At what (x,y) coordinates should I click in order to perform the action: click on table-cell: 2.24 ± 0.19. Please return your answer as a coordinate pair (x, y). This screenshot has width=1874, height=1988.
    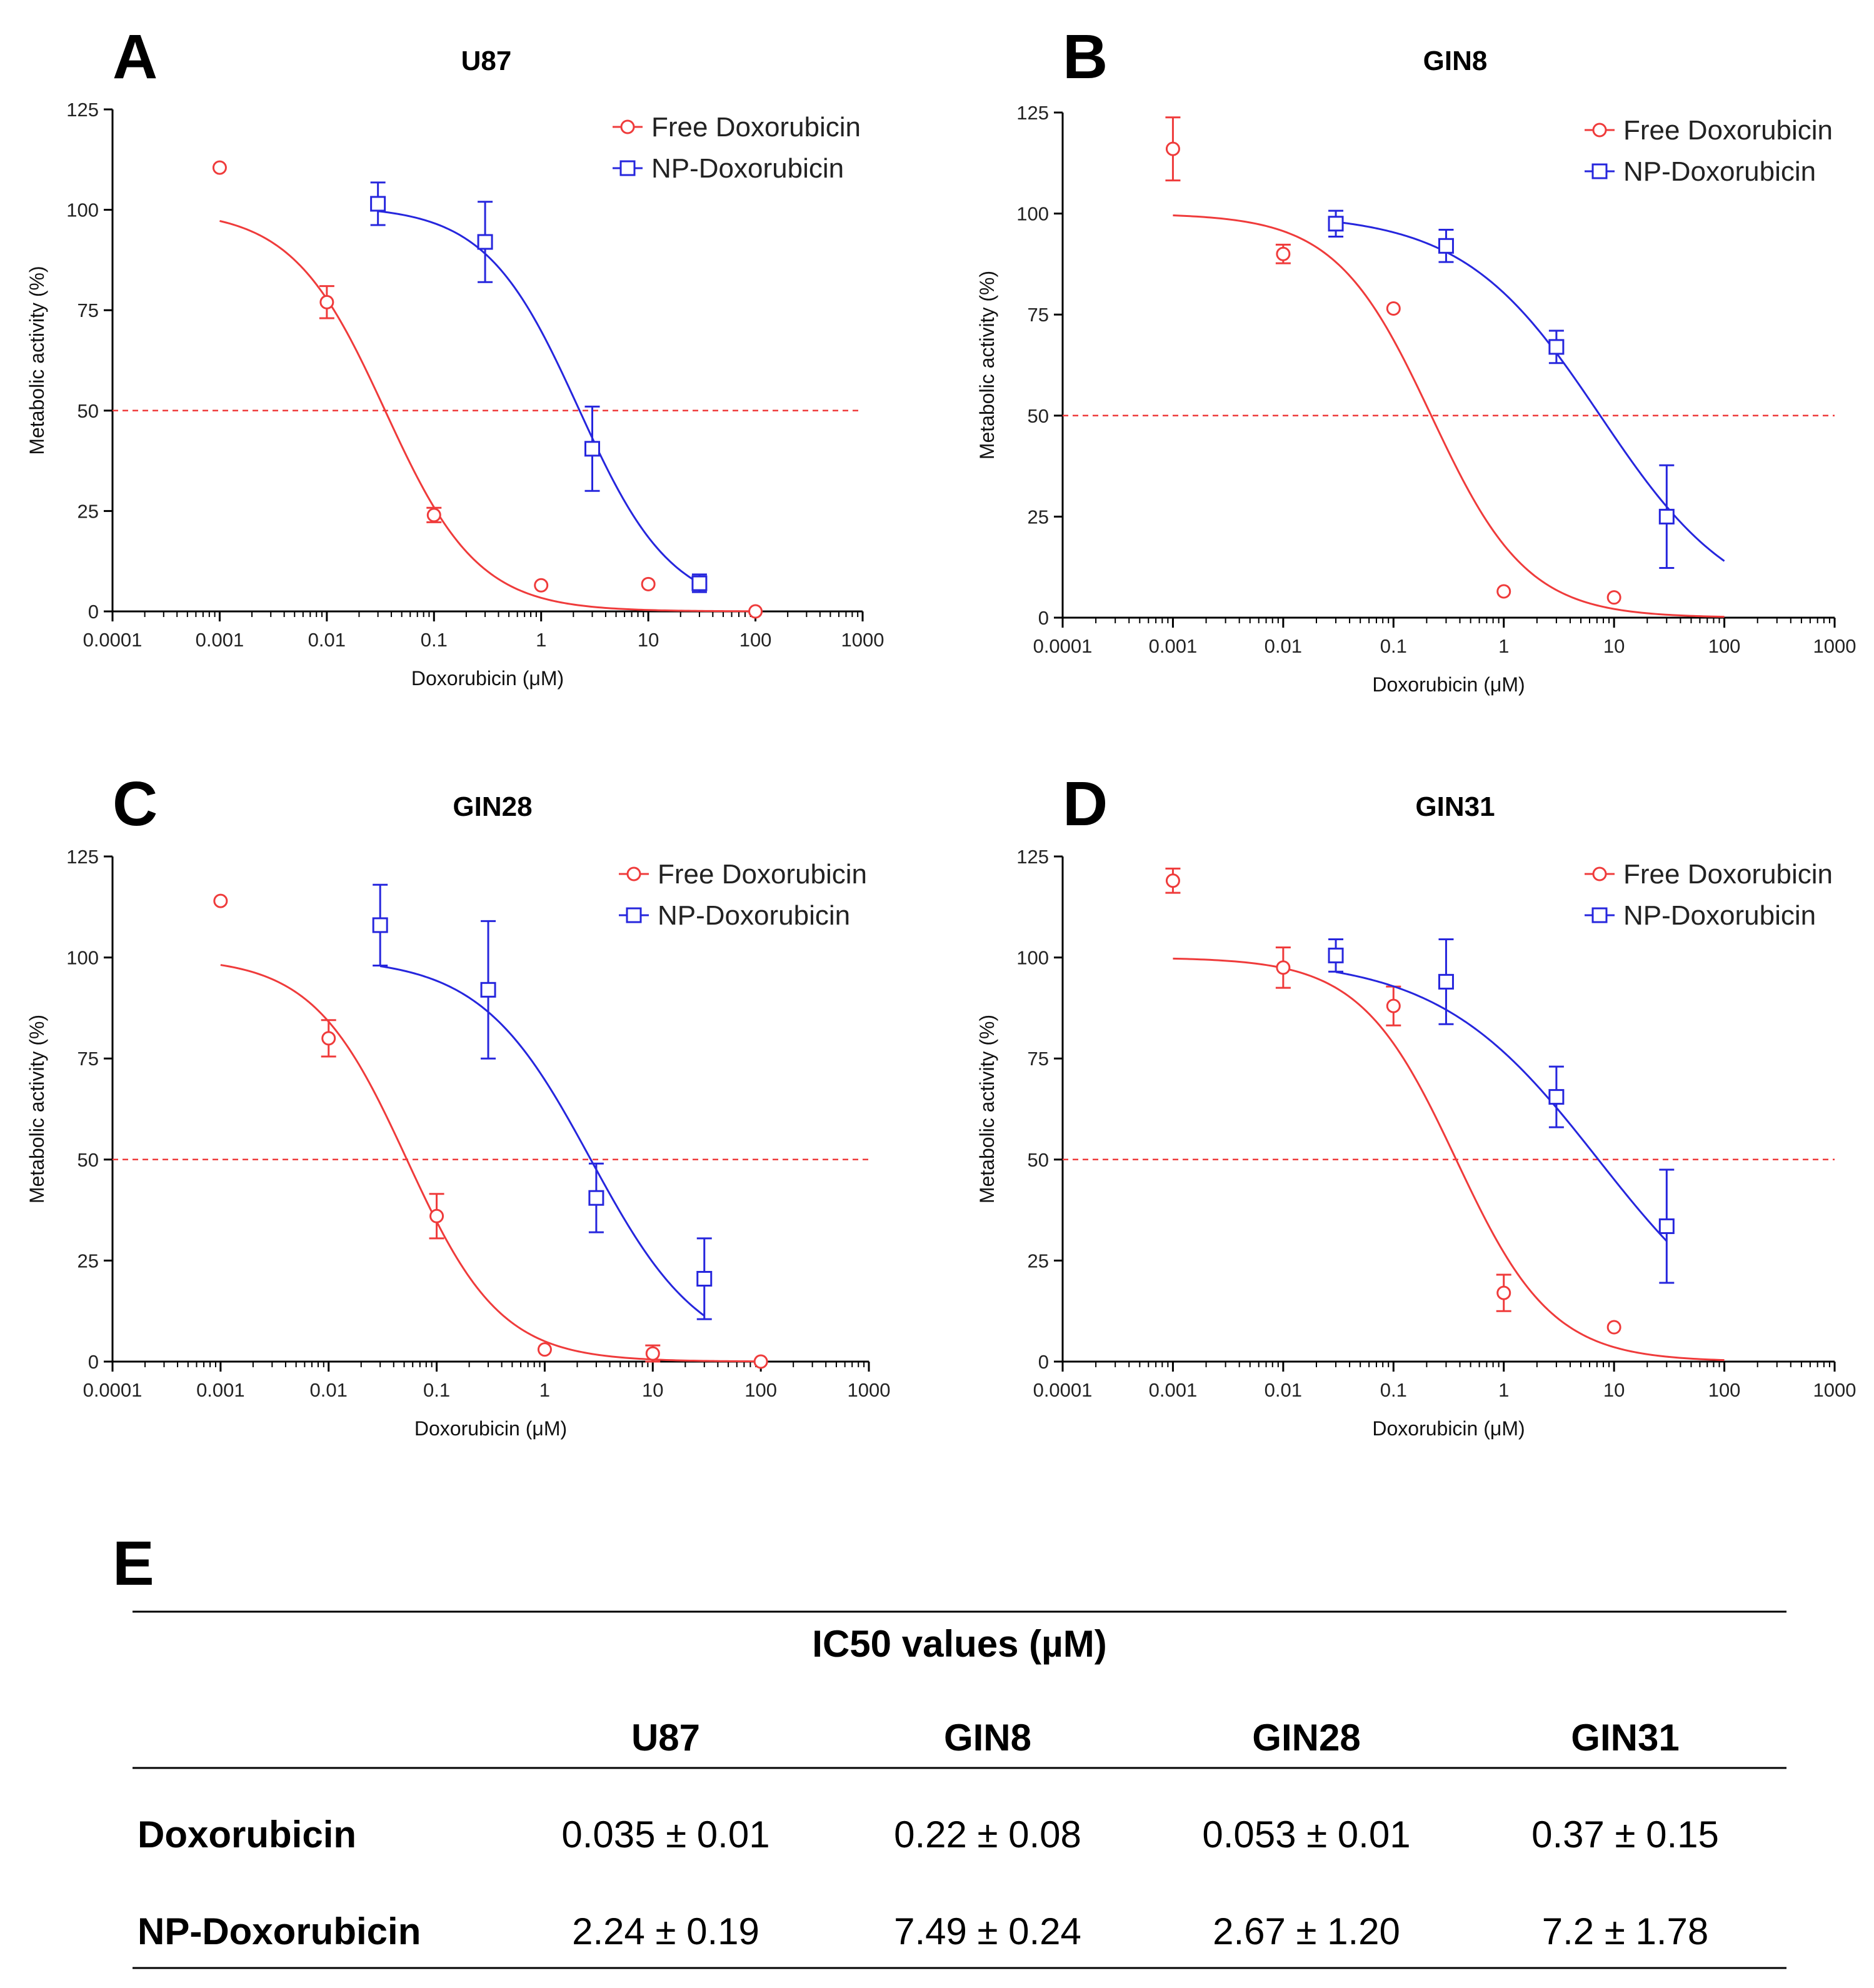
    Looking at the image, I should click on (665, 1931).